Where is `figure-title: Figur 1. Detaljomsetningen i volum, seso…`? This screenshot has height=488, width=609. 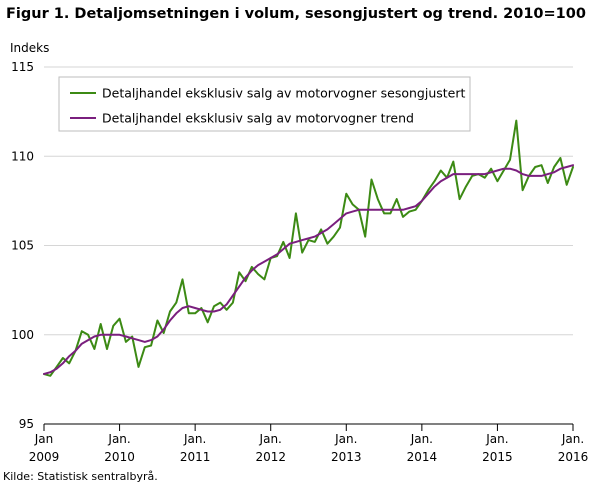 figure-title: Figur 1. Detaljomsetningen i volum, seso… is located at coordinates (296, 14).